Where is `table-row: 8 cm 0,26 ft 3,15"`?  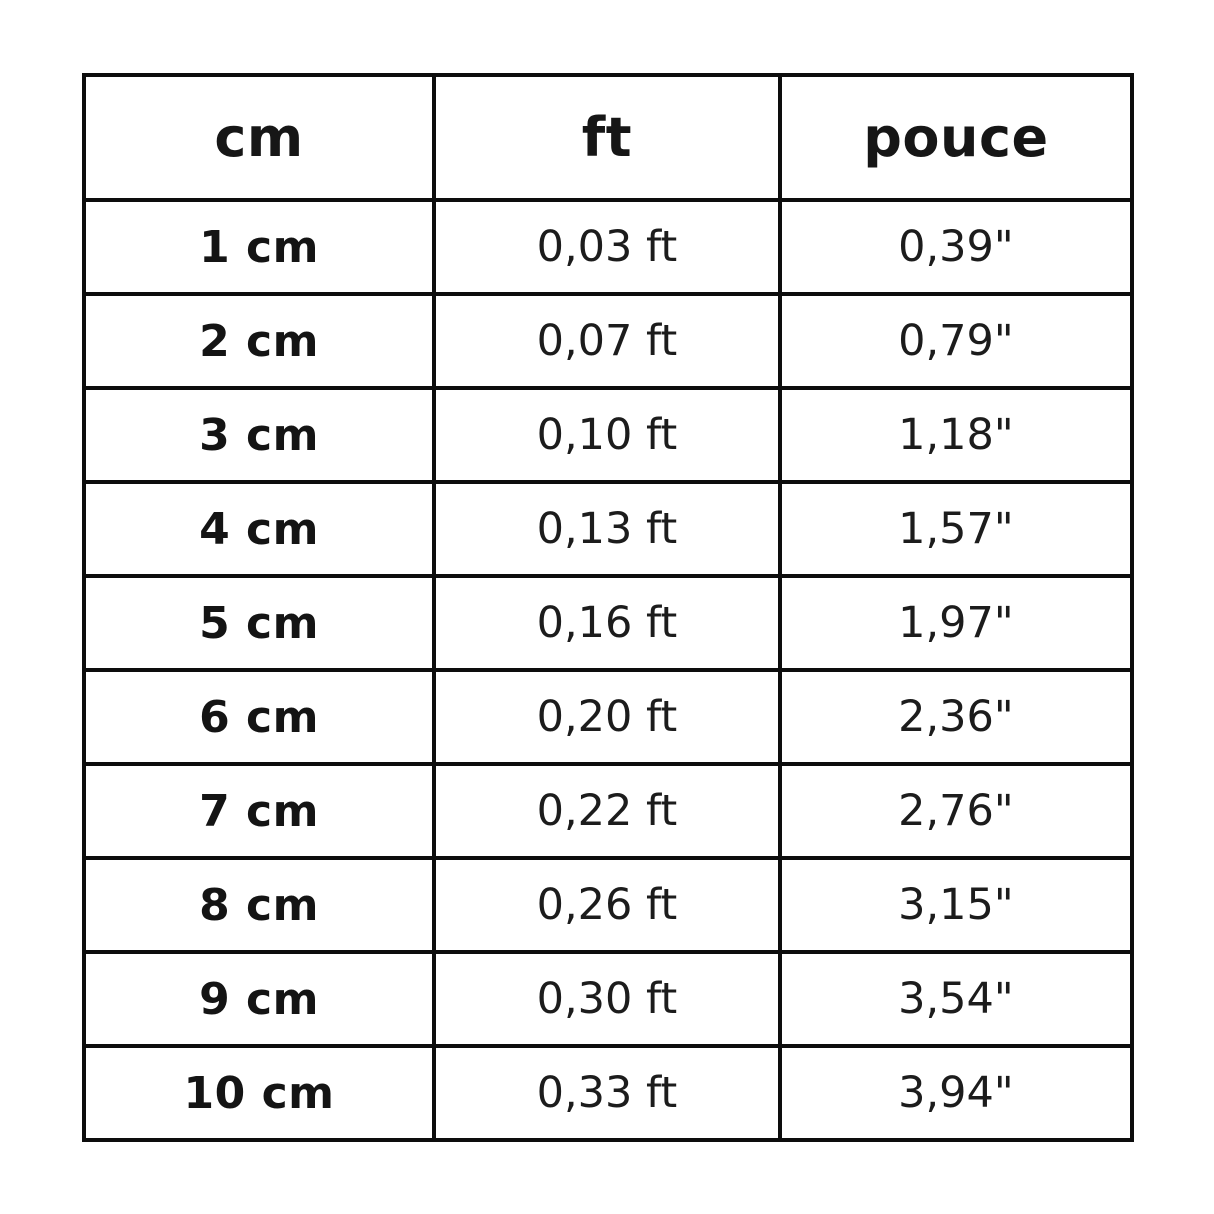
table-row: 8 cm 0,26 ft 3,15" is located at coordinates (608, 905).